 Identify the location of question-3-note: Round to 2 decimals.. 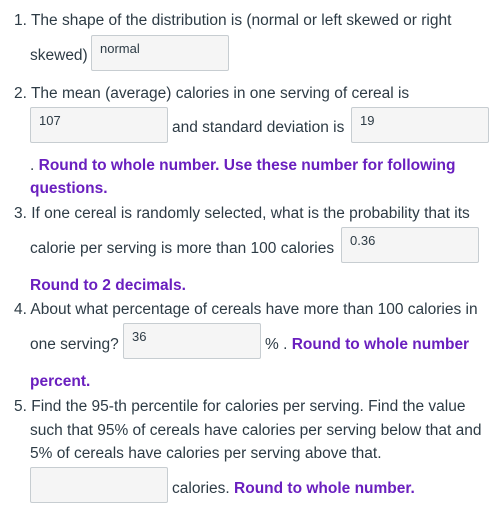
(108, 285).